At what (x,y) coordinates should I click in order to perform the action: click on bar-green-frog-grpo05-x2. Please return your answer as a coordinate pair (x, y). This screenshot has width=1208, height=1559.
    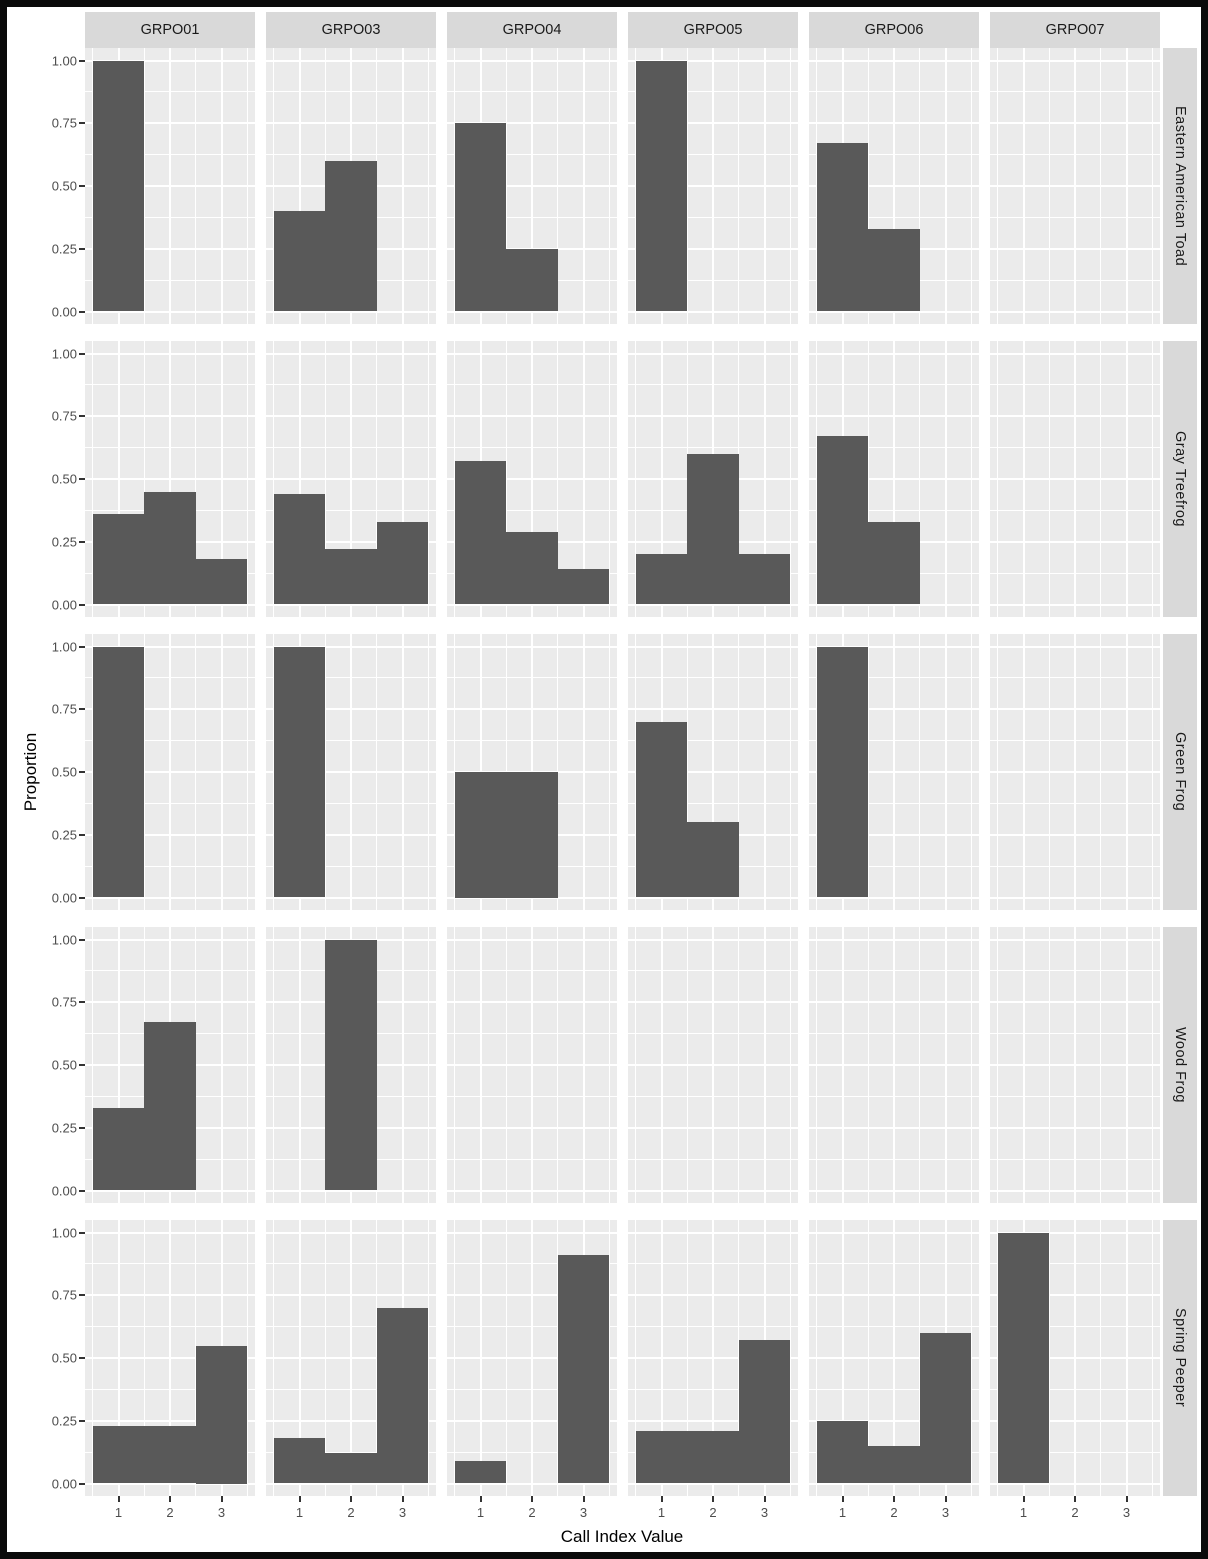
    Looking at the image, I should click on (713, 860).